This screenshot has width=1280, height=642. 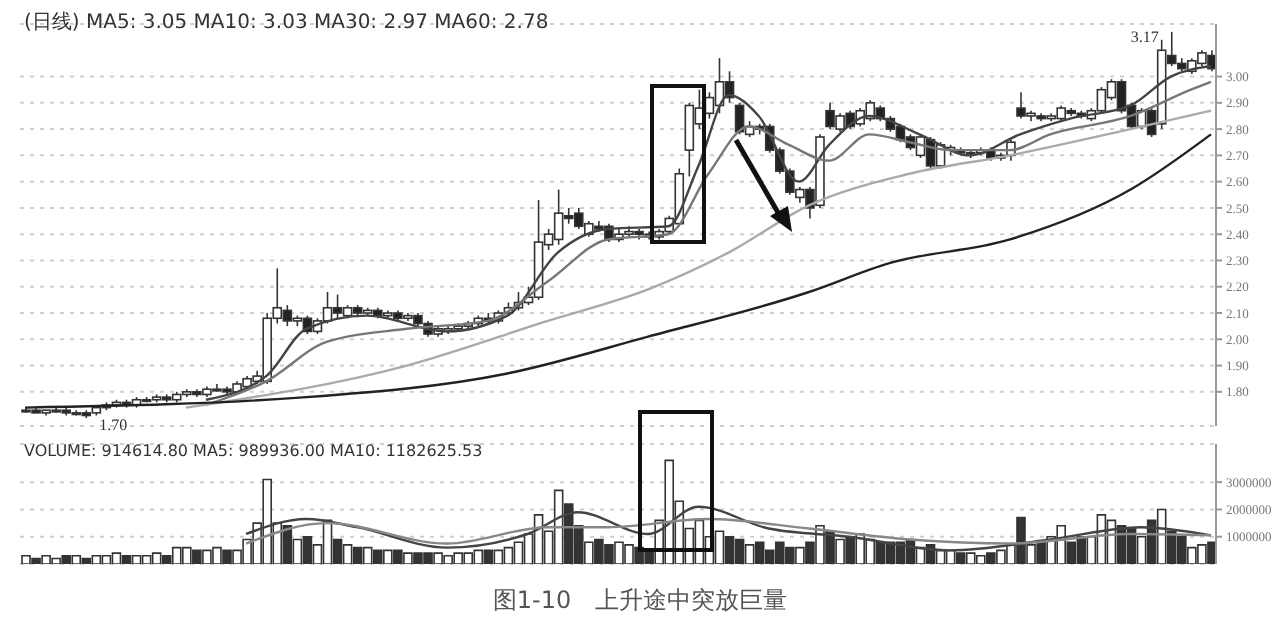 What do you see at coordinates (689, 140) in the screenshot?
I see `candlestick` at bounding box center [689, 140].